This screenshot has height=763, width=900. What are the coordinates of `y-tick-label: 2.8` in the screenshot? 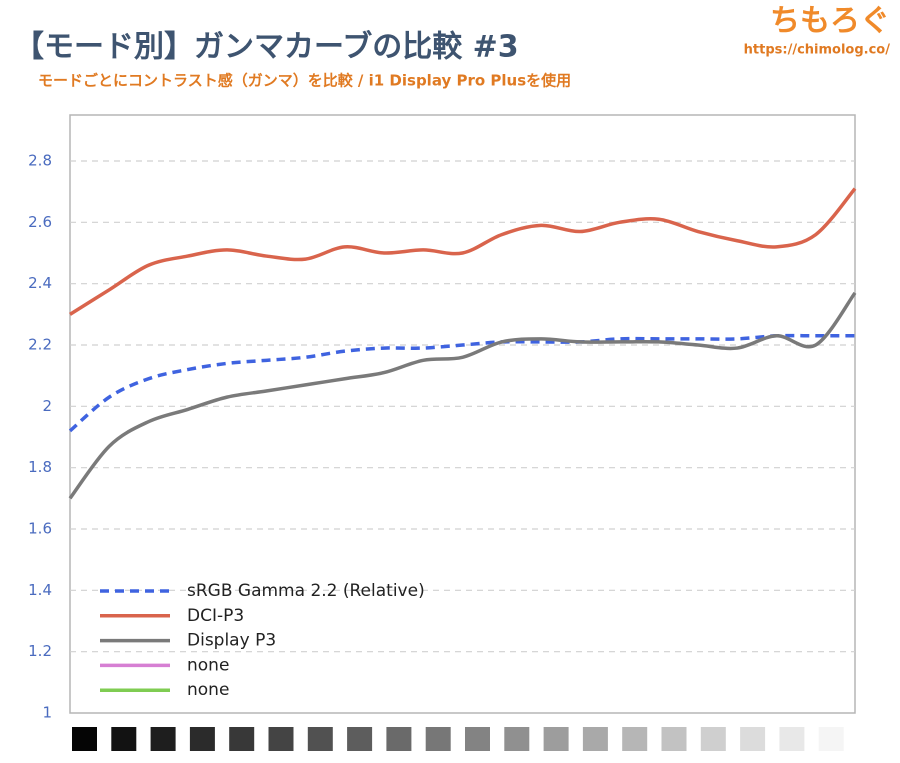 It's located at (40, 161).